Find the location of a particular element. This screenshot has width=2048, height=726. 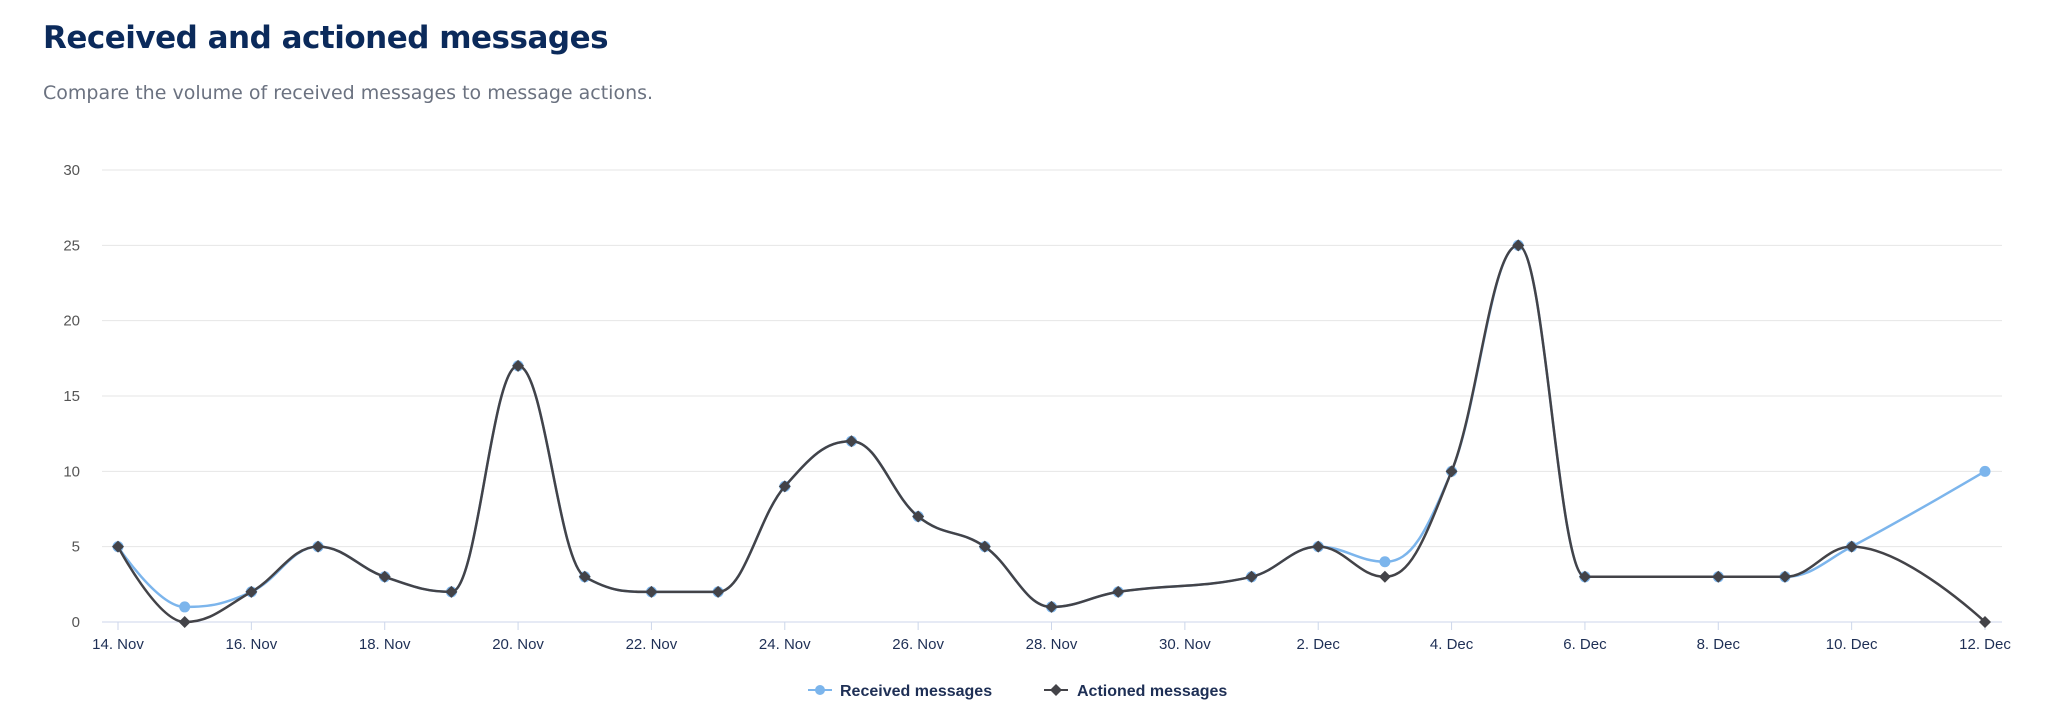

legend-item-actioned: Actioned messages is located at coordinates (1135, 691).